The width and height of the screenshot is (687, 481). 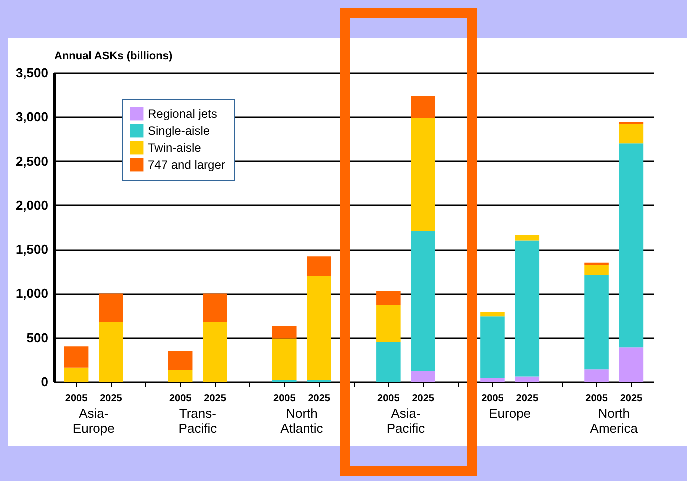 What do you see at coordinates (32, 161) in the screenshot?
I see `y-tick-label: 2,500` at bounding box center [32, 161].